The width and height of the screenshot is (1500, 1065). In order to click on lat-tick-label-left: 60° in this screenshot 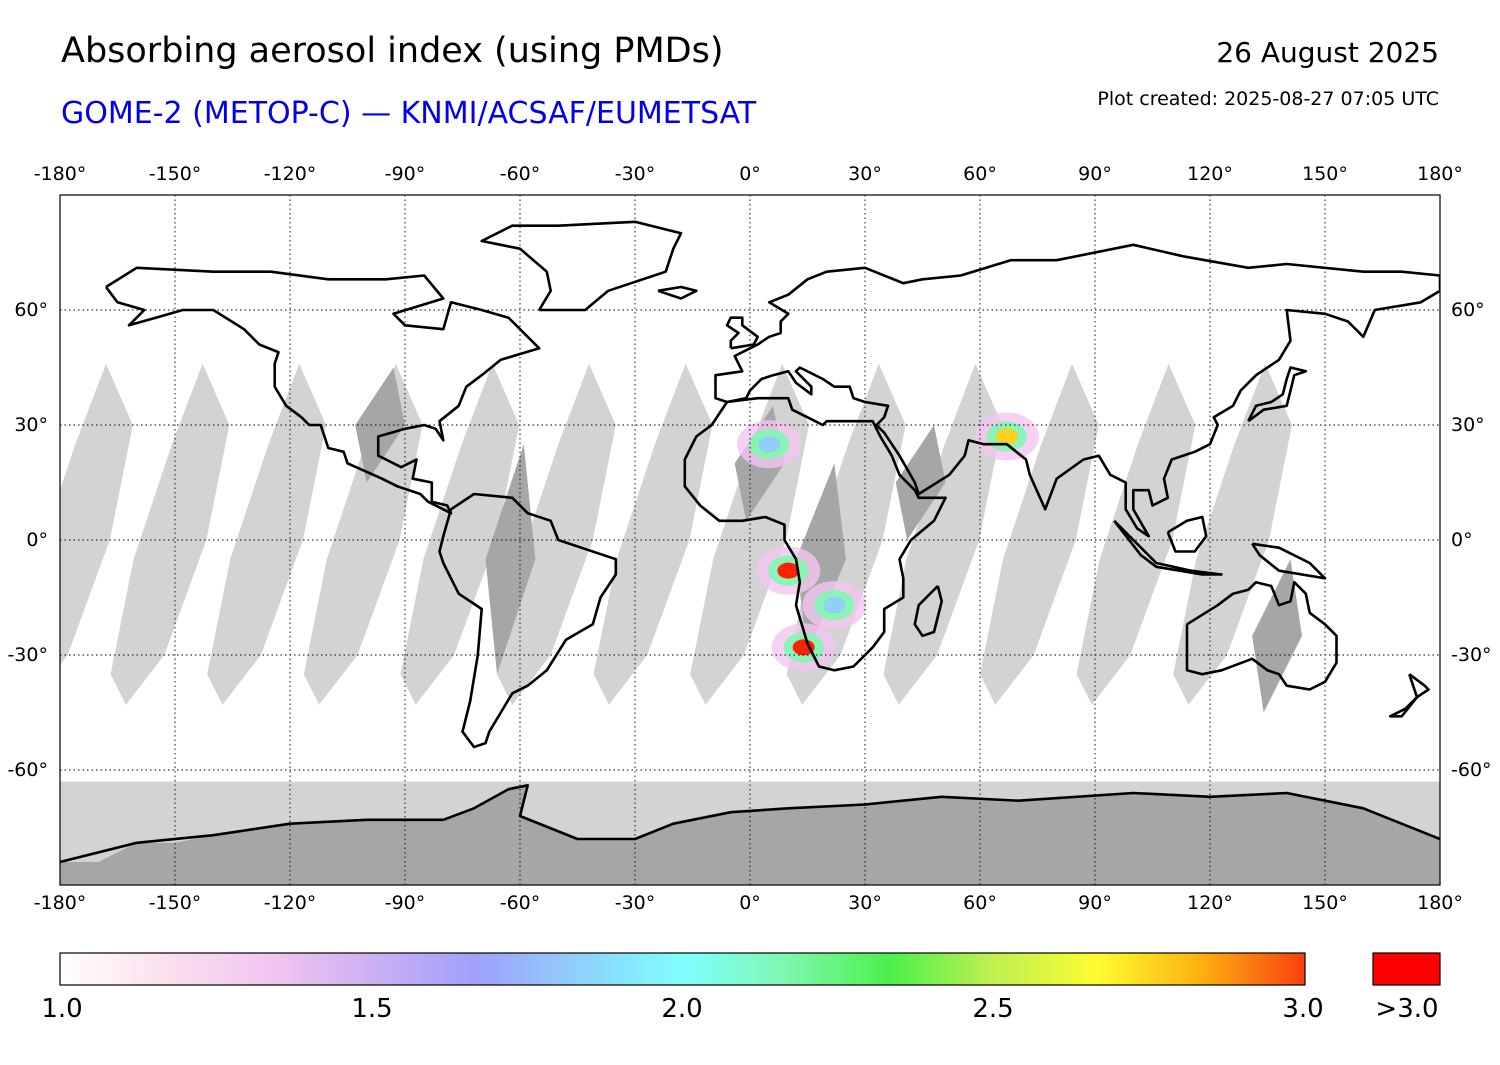, I will do `click(31, 310)`.